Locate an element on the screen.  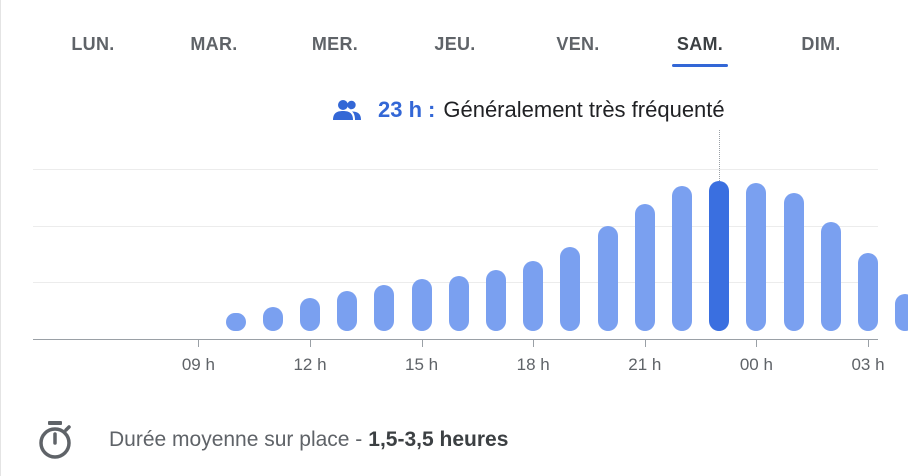
bar-11h is located at coordinates (272, 319).